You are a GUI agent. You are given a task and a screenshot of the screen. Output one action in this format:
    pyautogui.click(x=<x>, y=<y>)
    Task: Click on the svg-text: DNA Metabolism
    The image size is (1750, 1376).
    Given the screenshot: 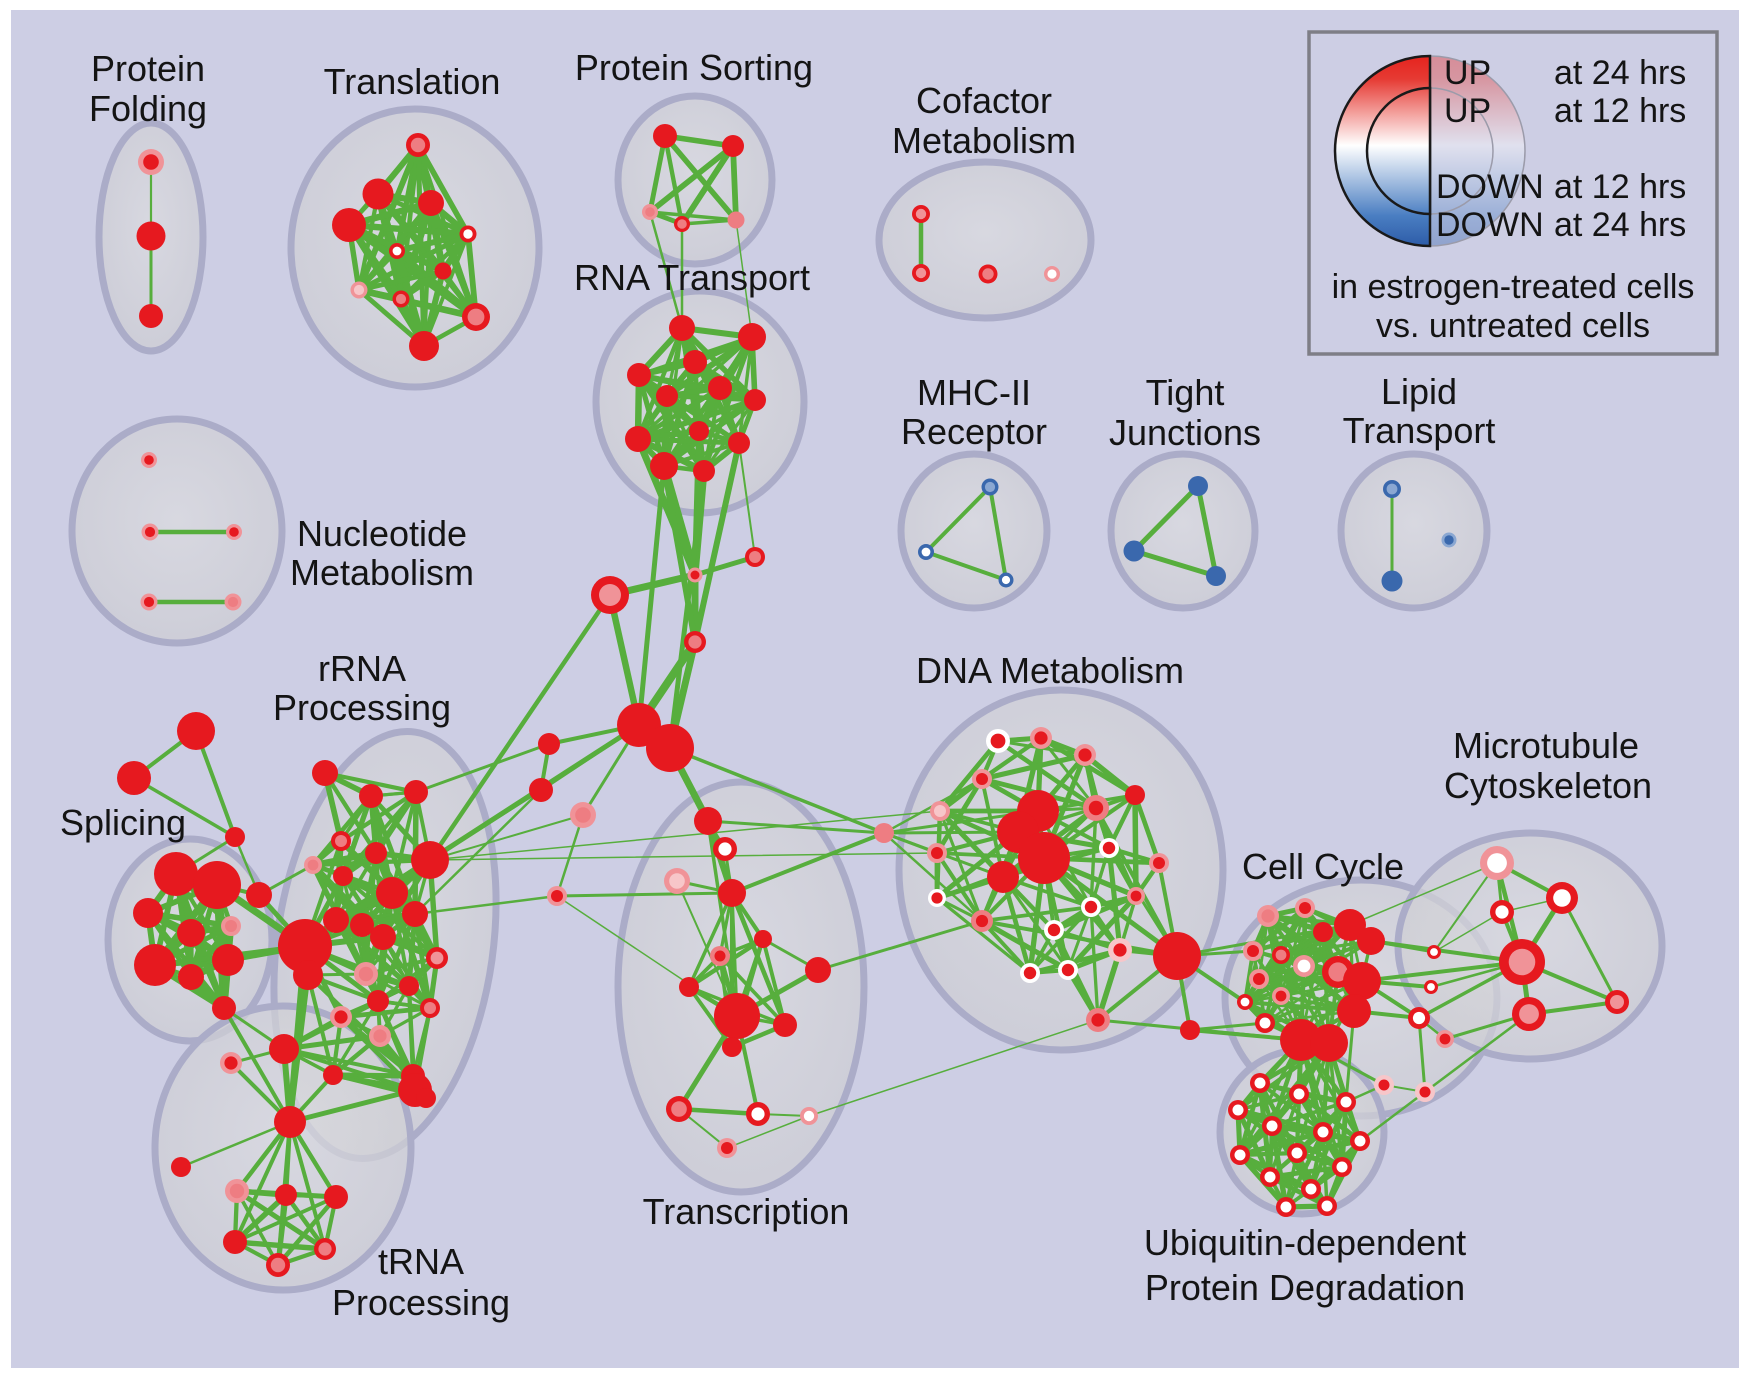 What is the action you would take?
    pyautogui.click(x=1050, y=670)
    